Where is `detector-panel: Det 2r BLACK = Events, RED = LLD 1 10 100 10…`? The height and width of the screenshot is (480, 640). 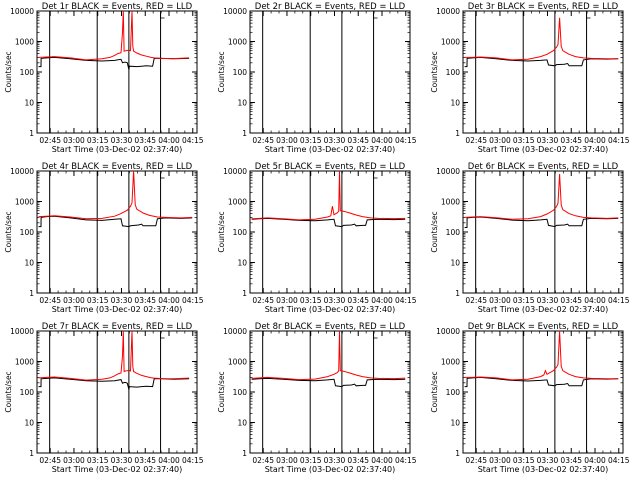 detector-panel: Det 2r BLACK = Events, RED = LLD 1 10 100 10… is located at coordinates (317, 78).